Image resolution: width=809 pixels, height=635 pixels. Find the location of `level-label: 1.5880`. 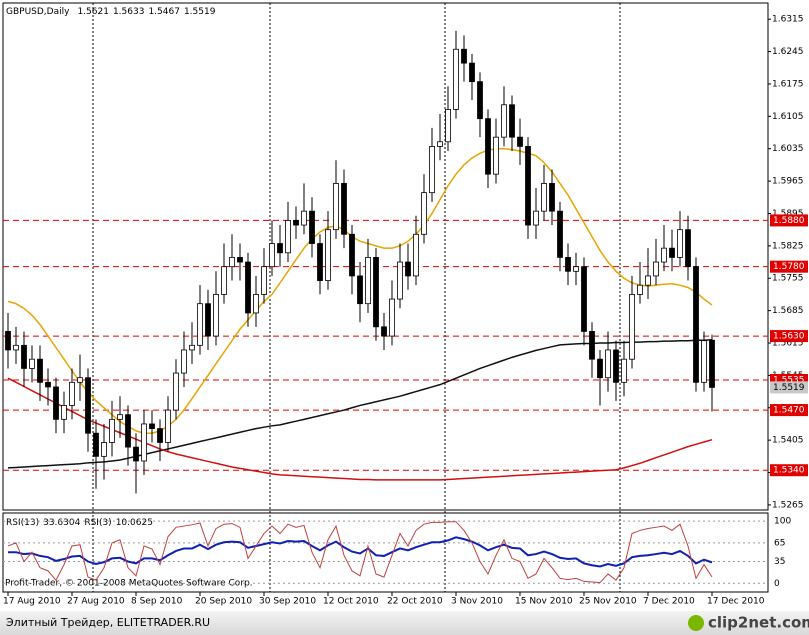

level-label: 1.5880 is located at coordinates (789, 221).